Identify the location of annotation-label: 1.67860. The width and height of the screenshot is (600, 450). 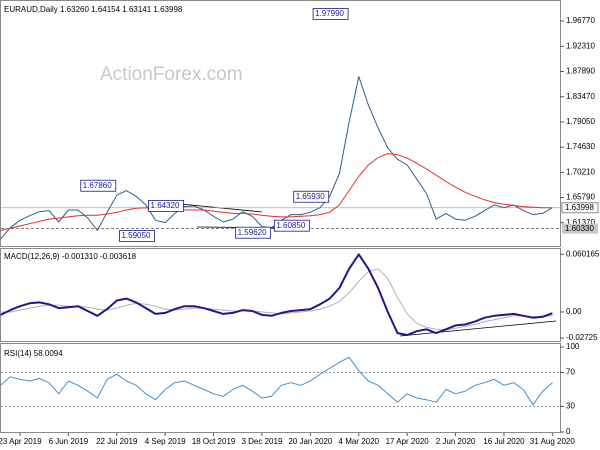
(97, 185).